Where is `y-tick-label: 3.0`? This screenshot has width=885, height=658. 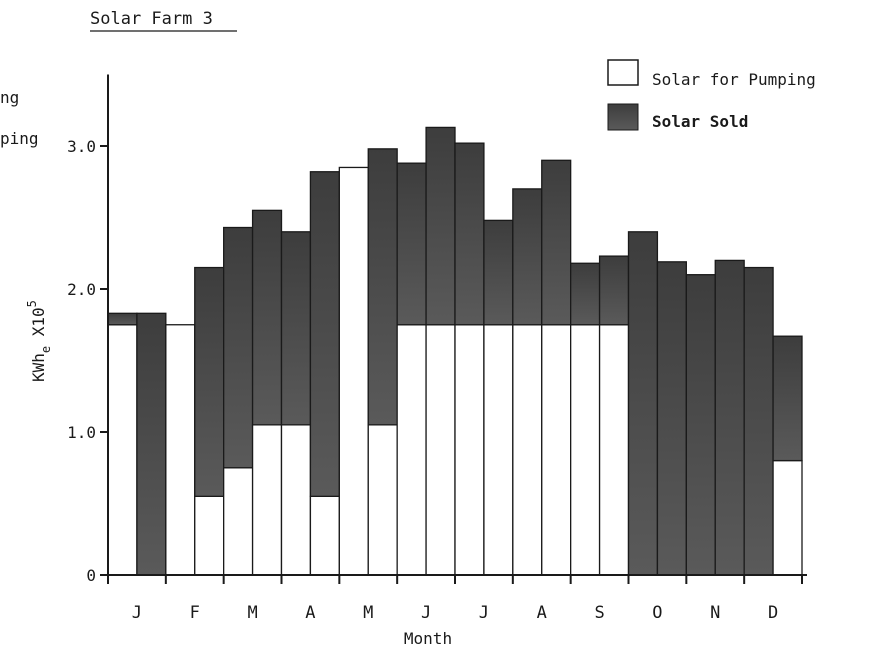 y-tick-label: 3.0 is located at coordinates (81, 146).